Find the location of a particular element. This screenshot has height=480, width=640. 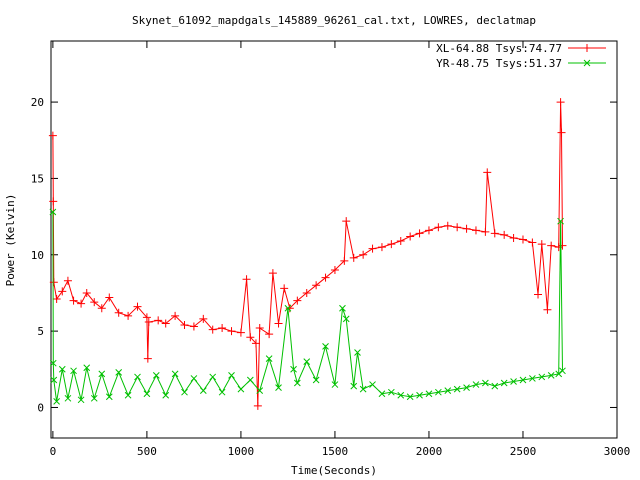

x-tick-label: 2500 is located at coordinates (523, 451).